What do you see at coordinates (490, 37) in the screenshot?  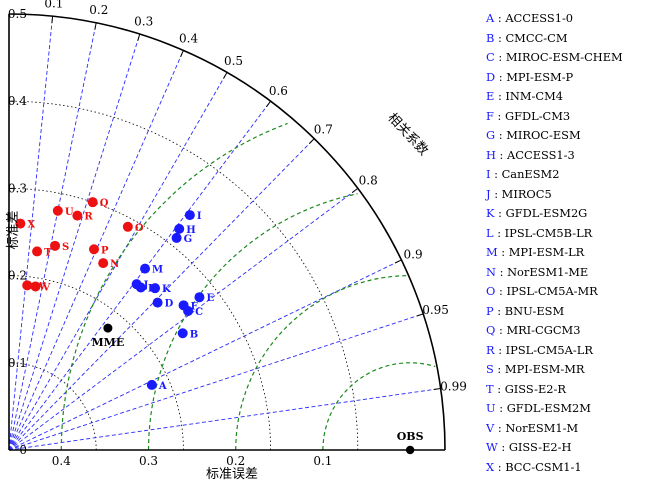 I see `legend-key: B` at bounding box center [490, 37].